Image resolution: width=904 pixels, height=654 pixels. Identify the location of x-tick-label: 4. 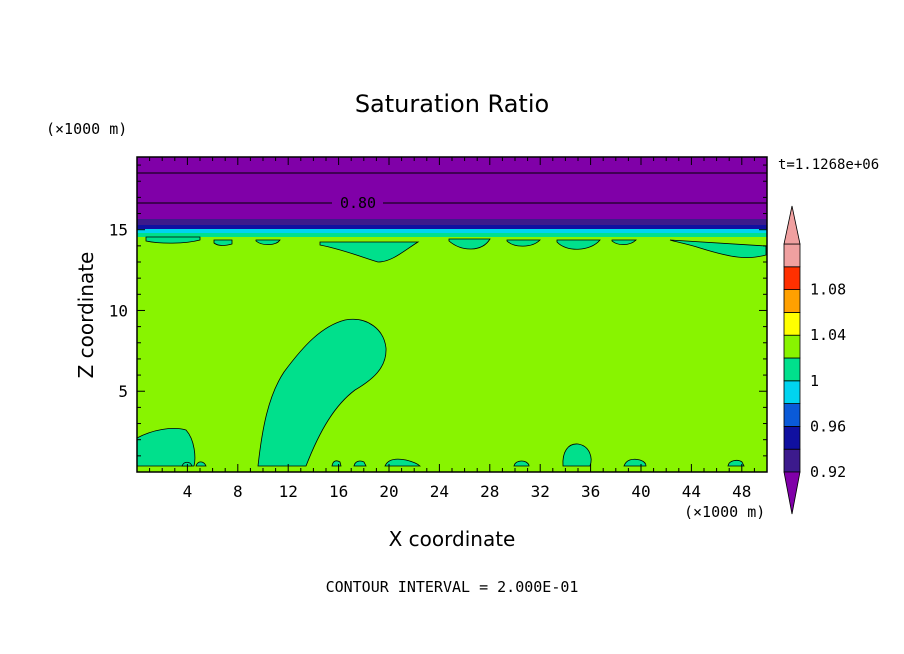
(188, 491).